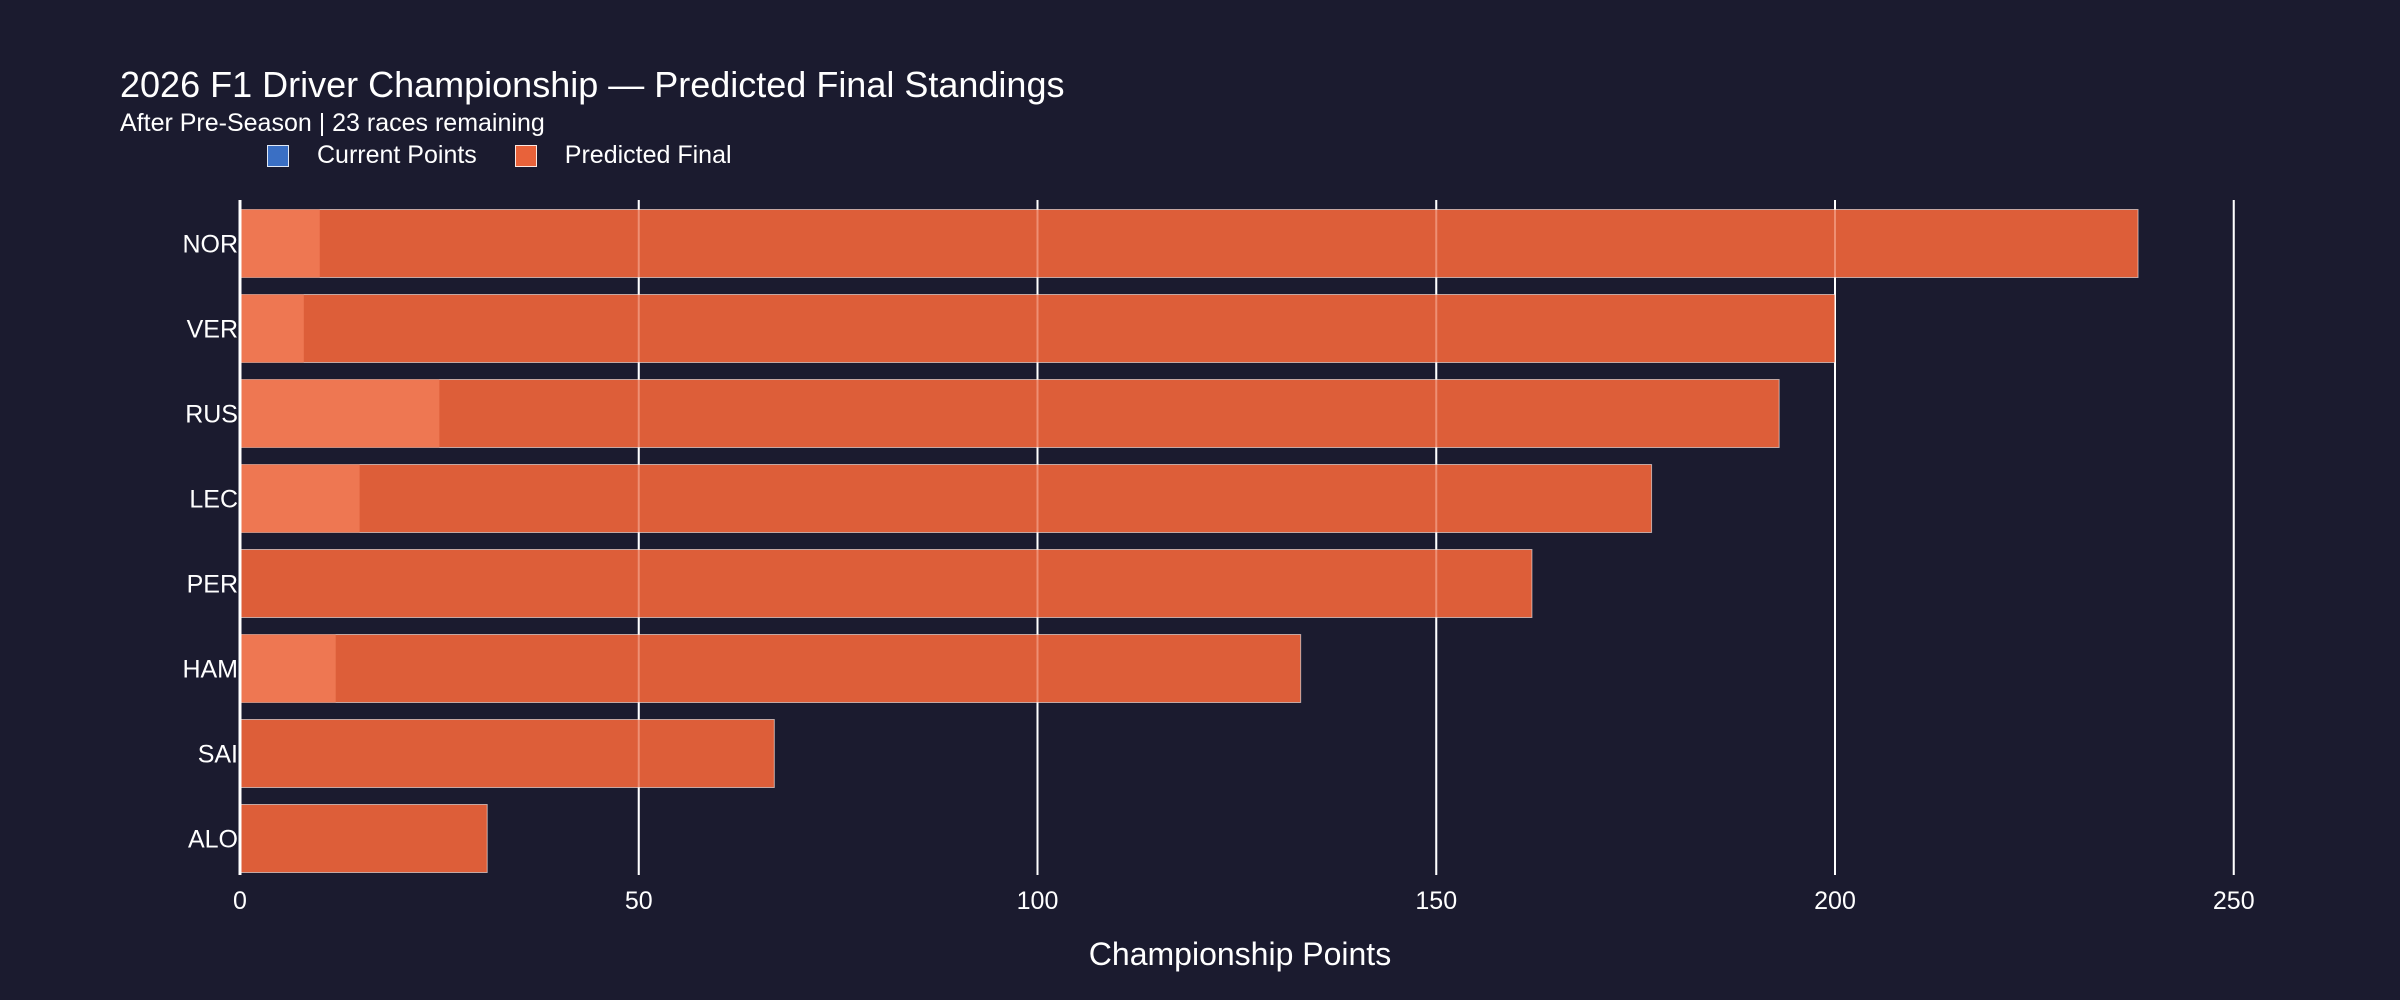 The image size is (2400, 1000). What do you see at coordinates (1038, 901) in the screenshot?
I see `x-tick-label-100: 100` at bounding box center [1038, 901].